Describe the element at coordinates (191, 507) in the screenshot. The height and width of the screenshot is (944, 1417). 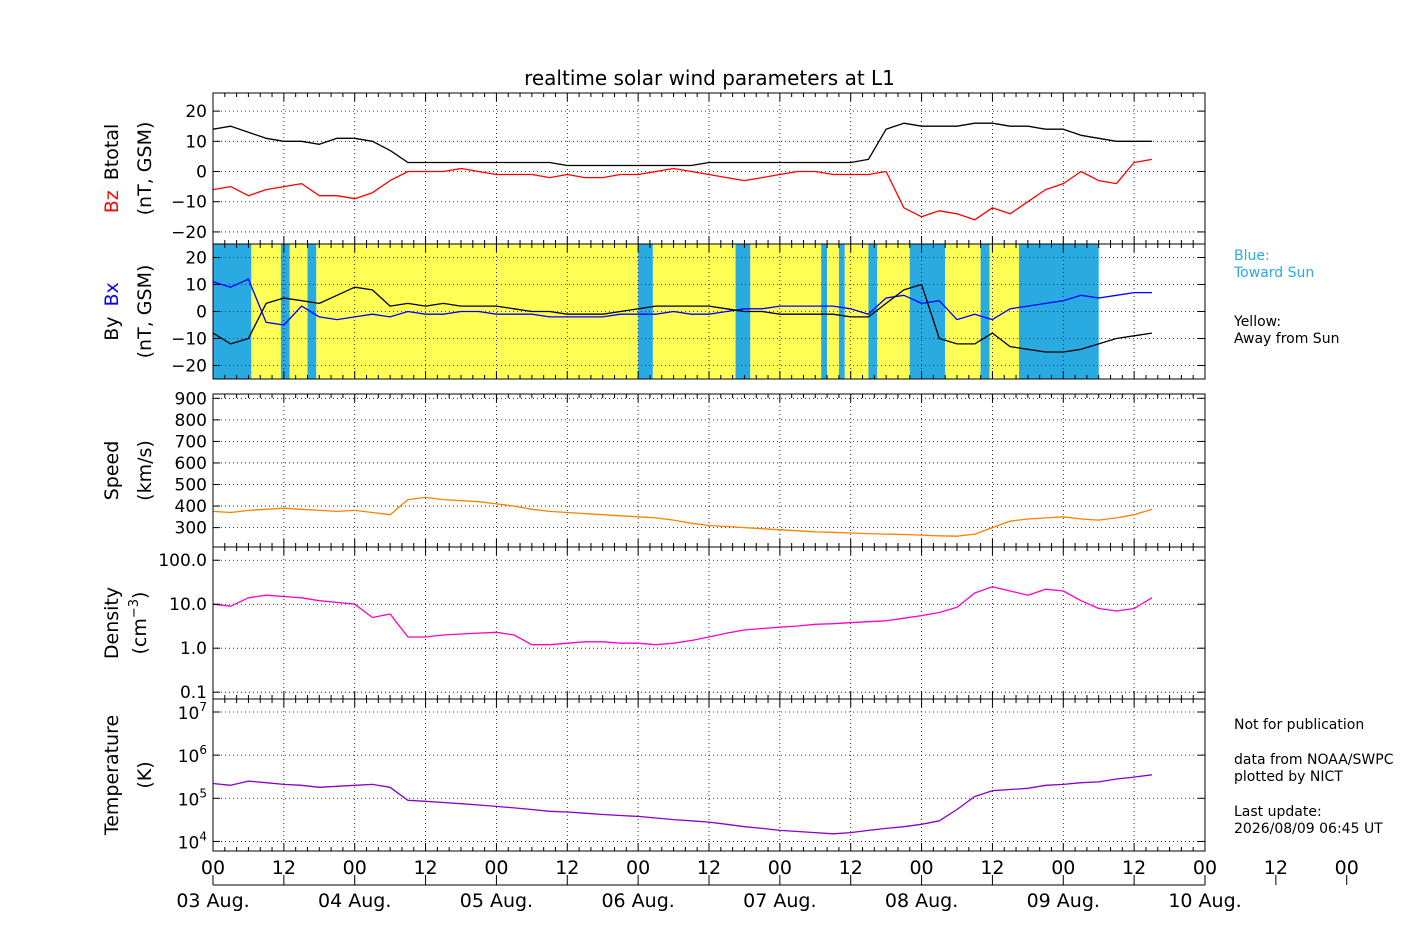
I see `y-tick-label: 400` at that location.